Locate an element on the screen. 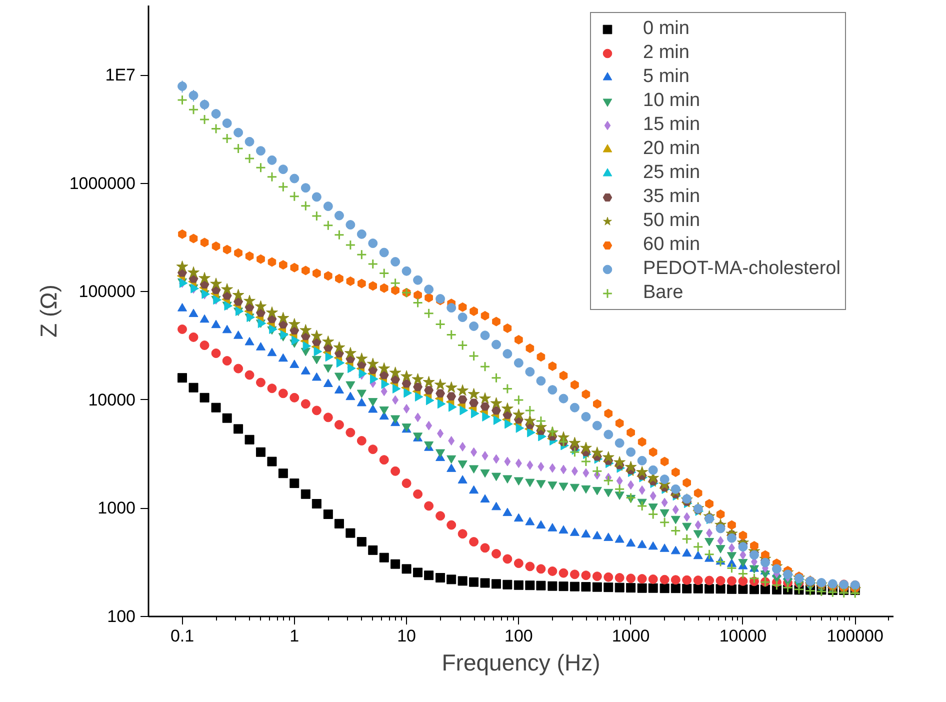 Image resolution: width=946 pixels, height=702 pixels. y-tick-label: 100 is located at coordinates (121, 616).